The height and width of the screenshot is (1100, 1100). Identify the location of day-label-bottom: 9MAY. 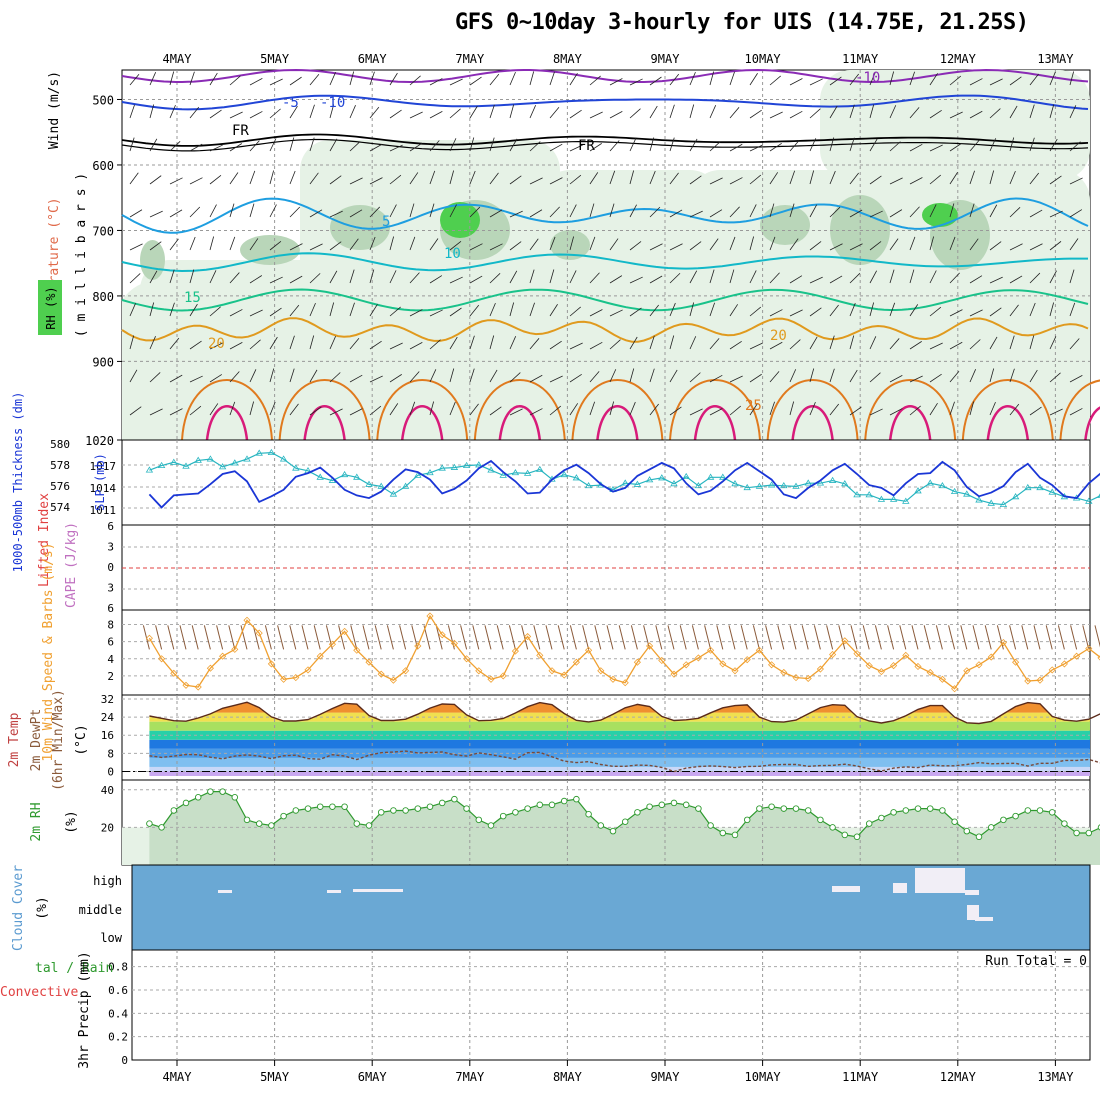
(666, 1077).